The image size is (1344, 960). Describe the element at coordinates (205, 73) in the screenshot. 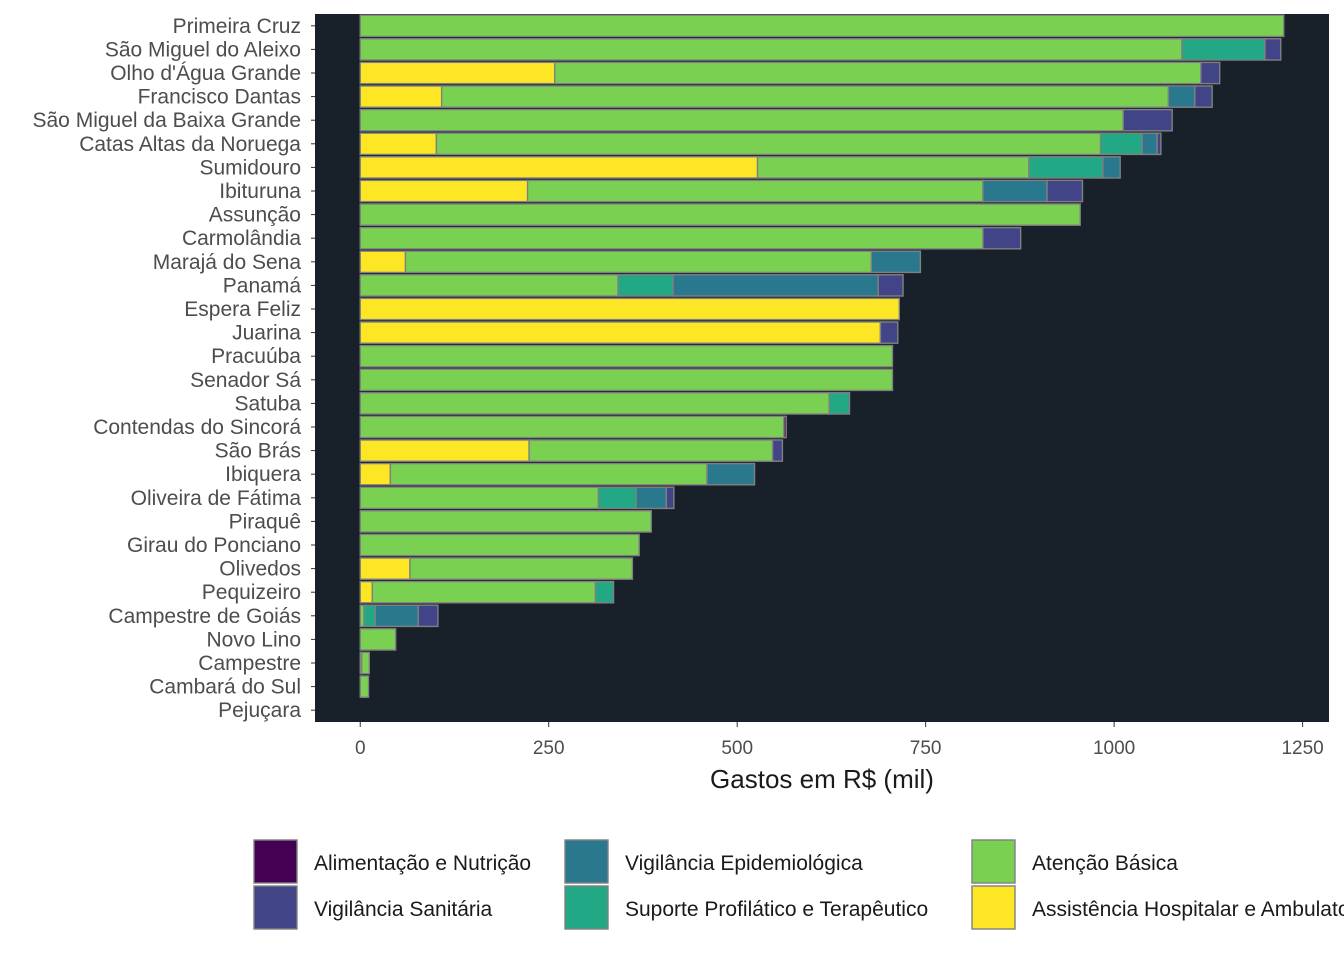

I see `category-label: Olho d'Água Grande` at that location.